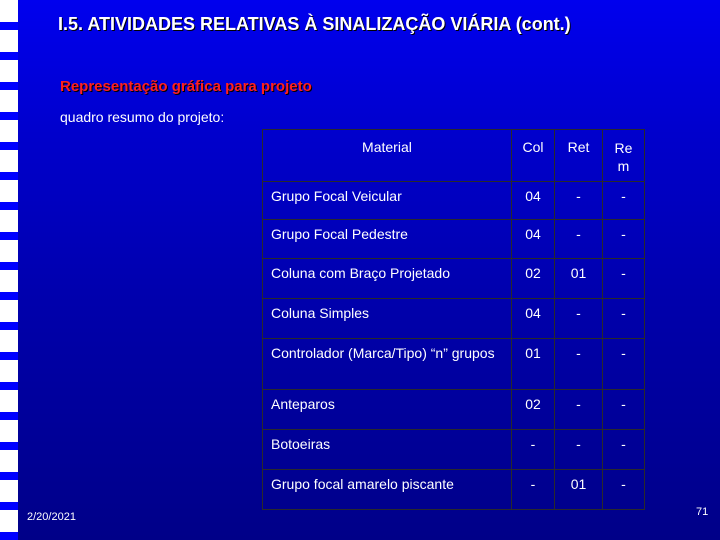 The height and width of the screenshot is (540, 720). I want to click on table-row: Botoeiras - - -, so click(454, 449).